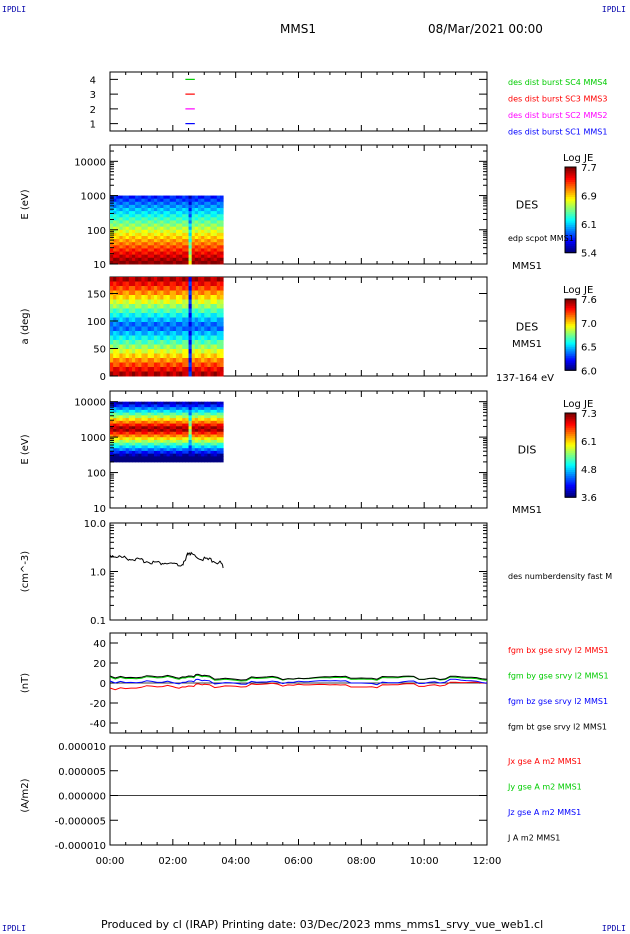  I want to click on legend-entry: des numberdensity fast M, so click(560, 576).